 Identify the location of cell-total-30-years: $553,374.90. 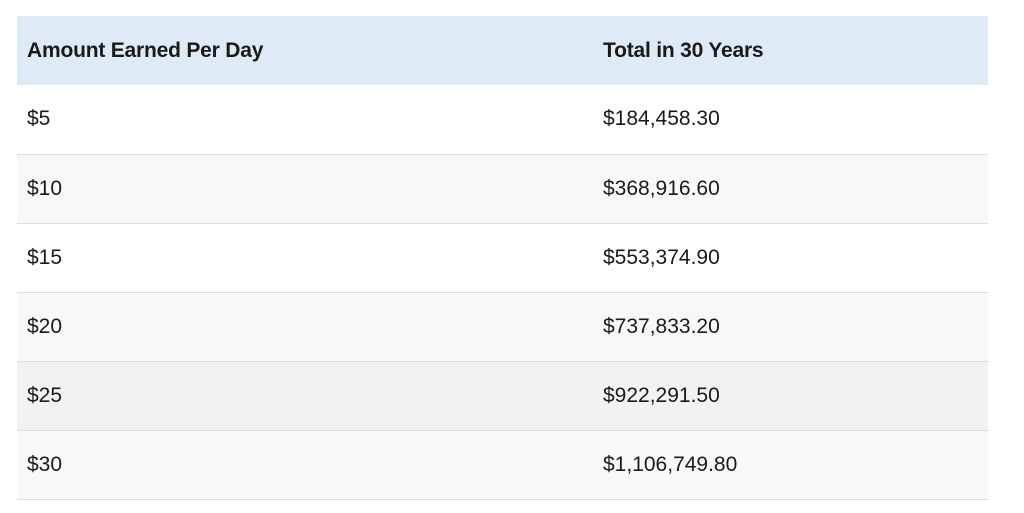
(661, 257).